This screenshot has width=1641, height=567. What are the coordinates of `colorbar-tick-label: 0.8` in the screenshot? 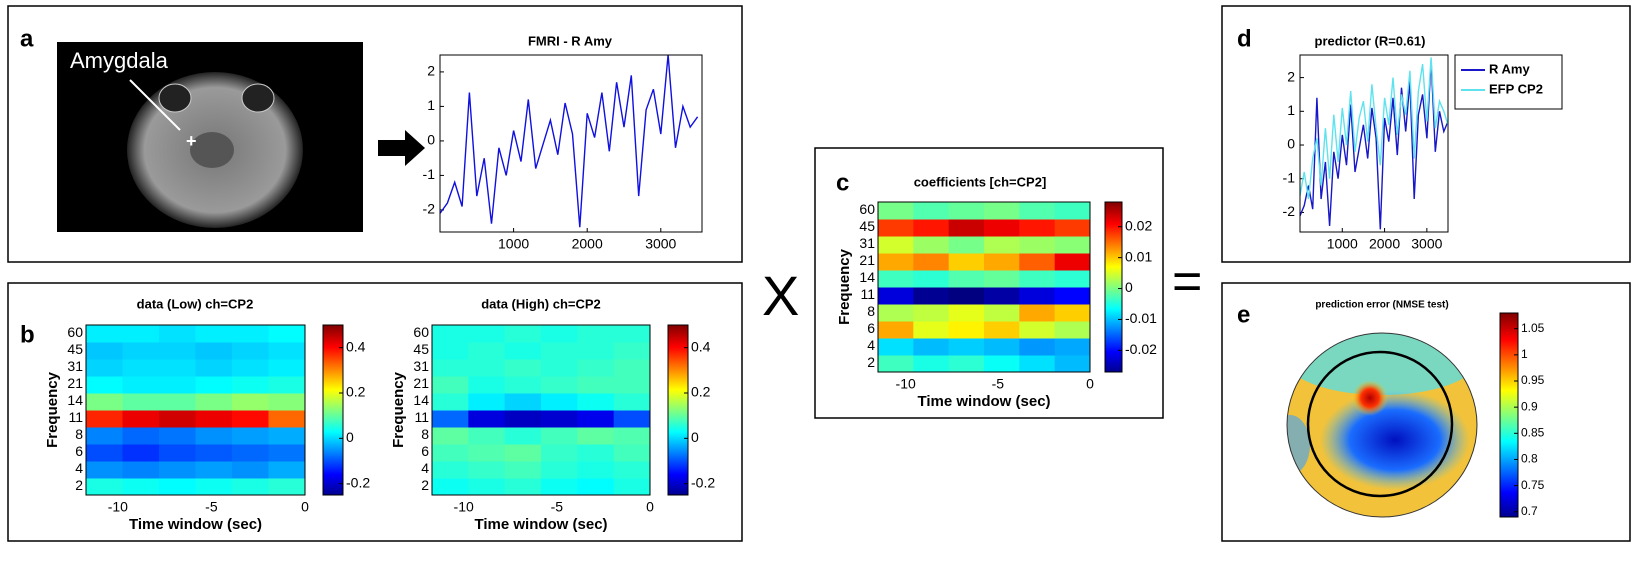 It's located at (1529, 459).